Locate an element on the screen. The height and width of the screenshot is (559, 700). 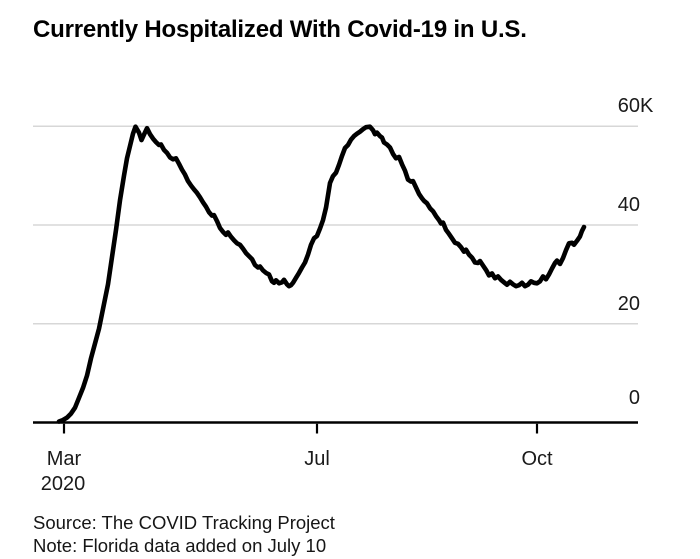
note-text: Note: Florida data added on July 10 is located at coordinates (180, 545).